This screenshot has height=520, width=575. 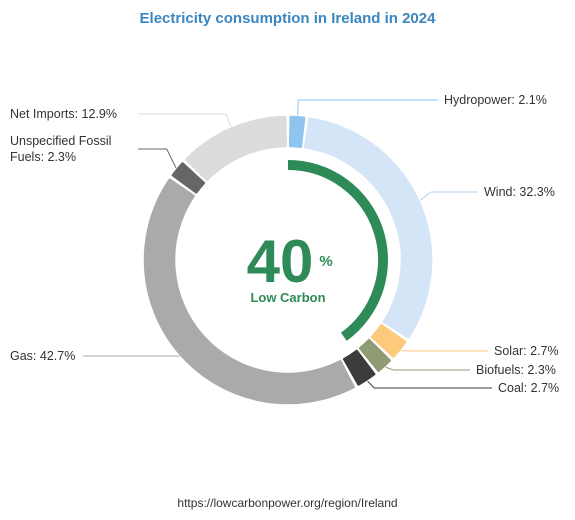 What do you see at coordinates (325, 261) in the screenshot?
I see `center-unit: %` at bounding box center [325, 261].